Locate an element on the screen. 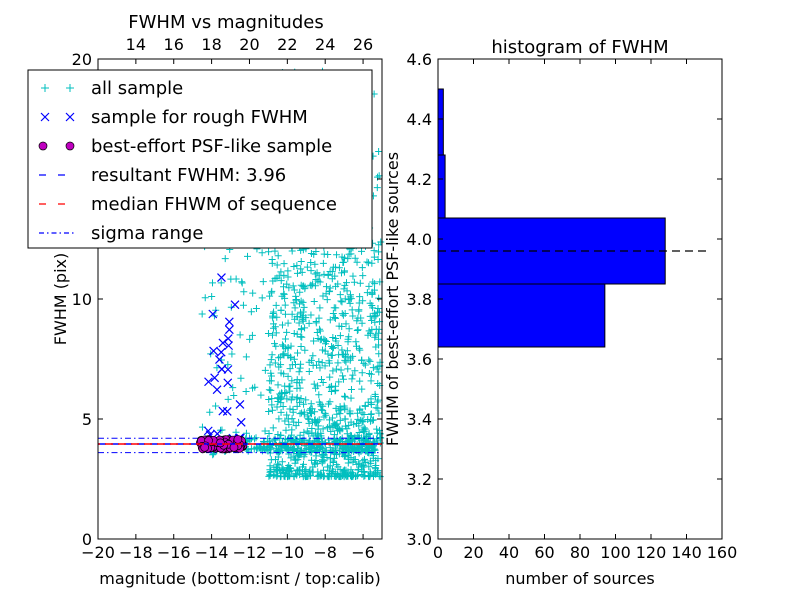 This screenshot has height=600, width=800. legend-plus-marker is located at coordinates (70, 88).